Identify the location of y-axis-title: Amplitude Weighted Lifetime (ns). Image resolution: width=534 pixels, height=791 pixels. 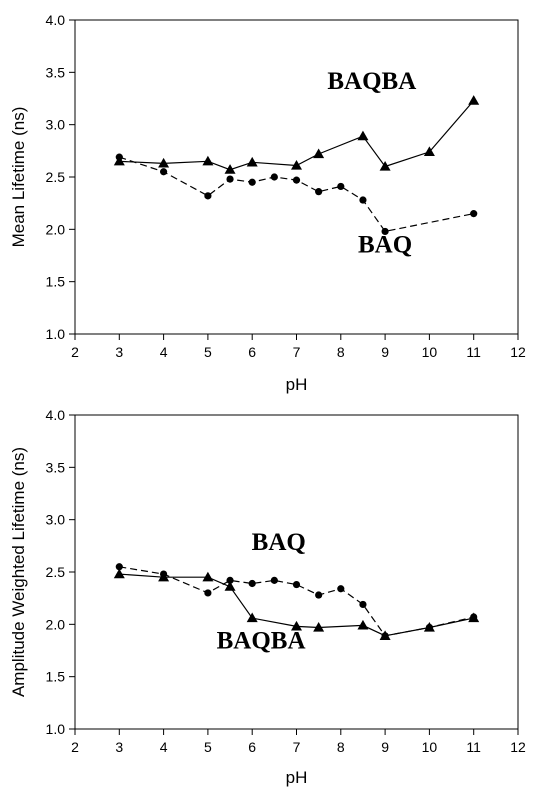
(18, 572).